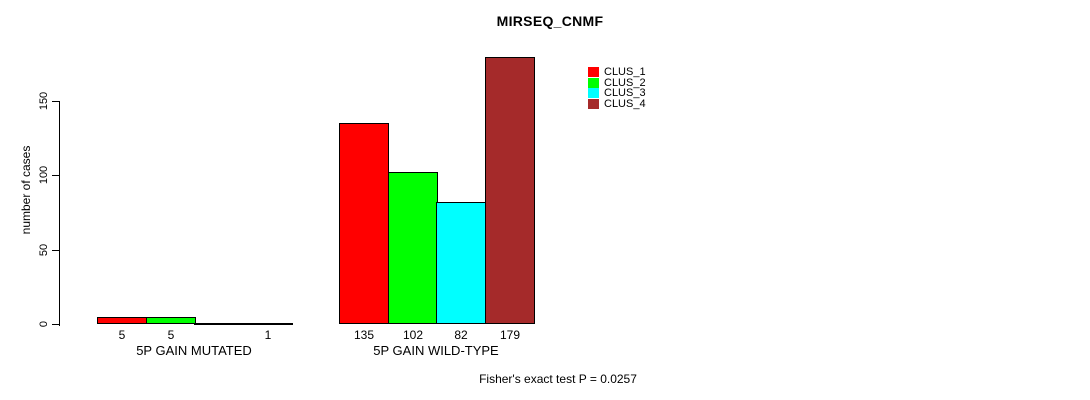 The width and height of the screenshot is (1090, 400). I want to click on y-axis-line, so click(59, 213).